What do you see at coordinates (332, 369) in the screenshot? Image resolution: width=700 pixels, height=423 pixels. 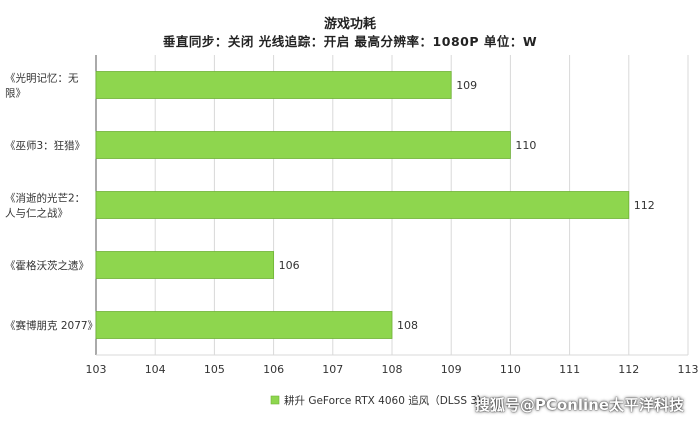 I see `x-tick-label: 107` at bounding box center [332, 369].